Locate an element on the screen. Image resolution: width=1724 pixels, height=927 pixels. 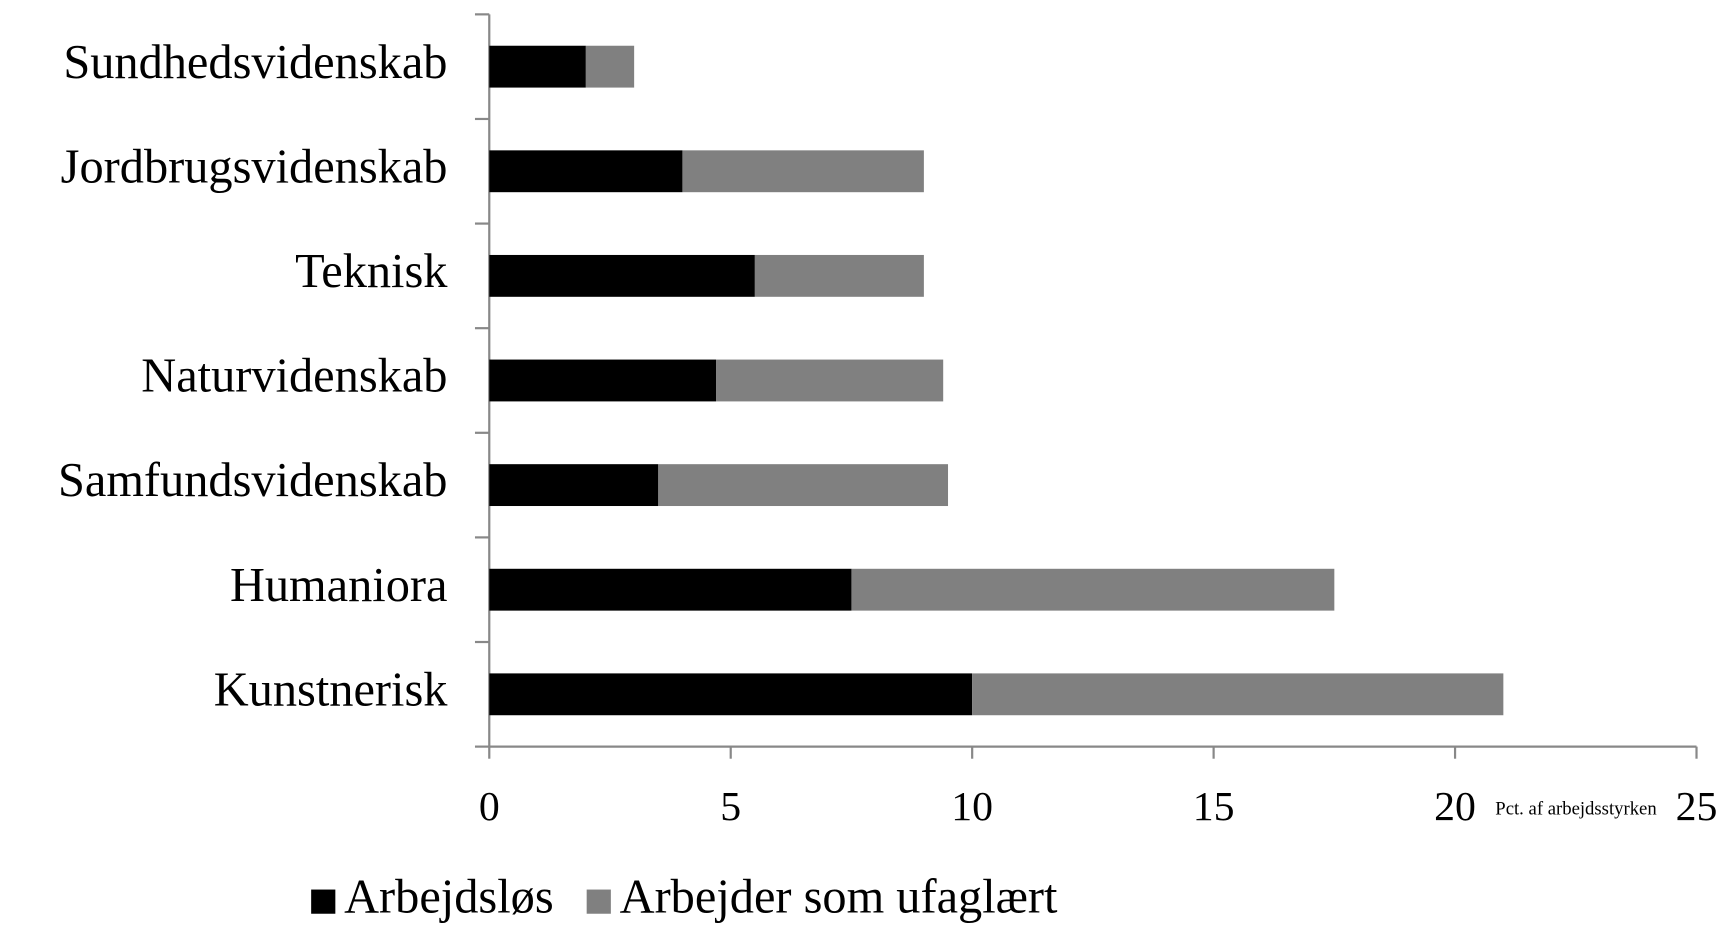
x-tick-label: 20 is located at coordinates (1455, 807).